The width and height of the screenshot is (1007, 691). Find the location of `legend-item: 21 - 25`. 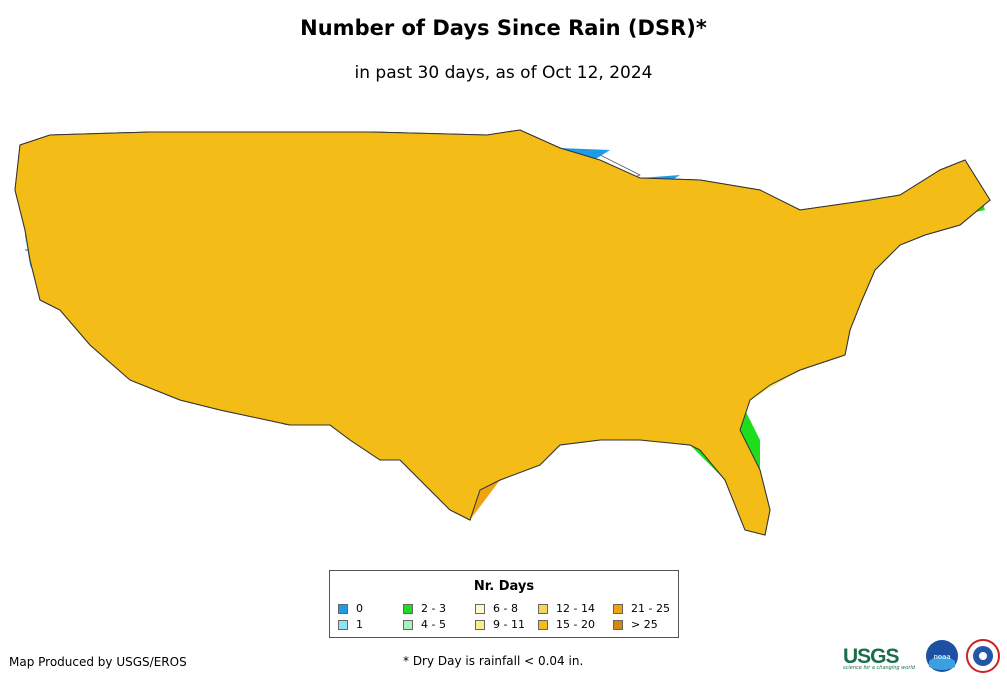

legend-item: 21 - 25 is located at coordinates (641, 608).